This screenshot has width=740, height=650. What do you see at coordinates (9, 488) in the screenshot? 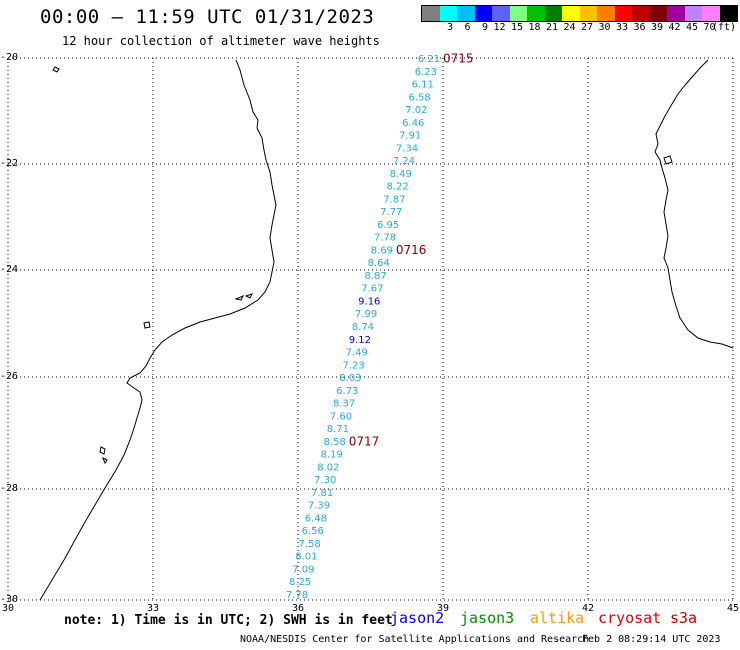
I see `latitude-label: -28` at bounding box center [9, 488].